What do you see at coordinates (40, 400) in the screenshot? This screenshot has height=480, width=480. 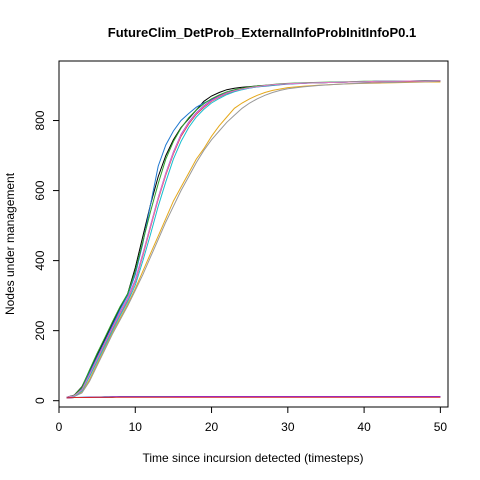 I see `y-tick-label-0: 0` at bounding box center [40, 400].